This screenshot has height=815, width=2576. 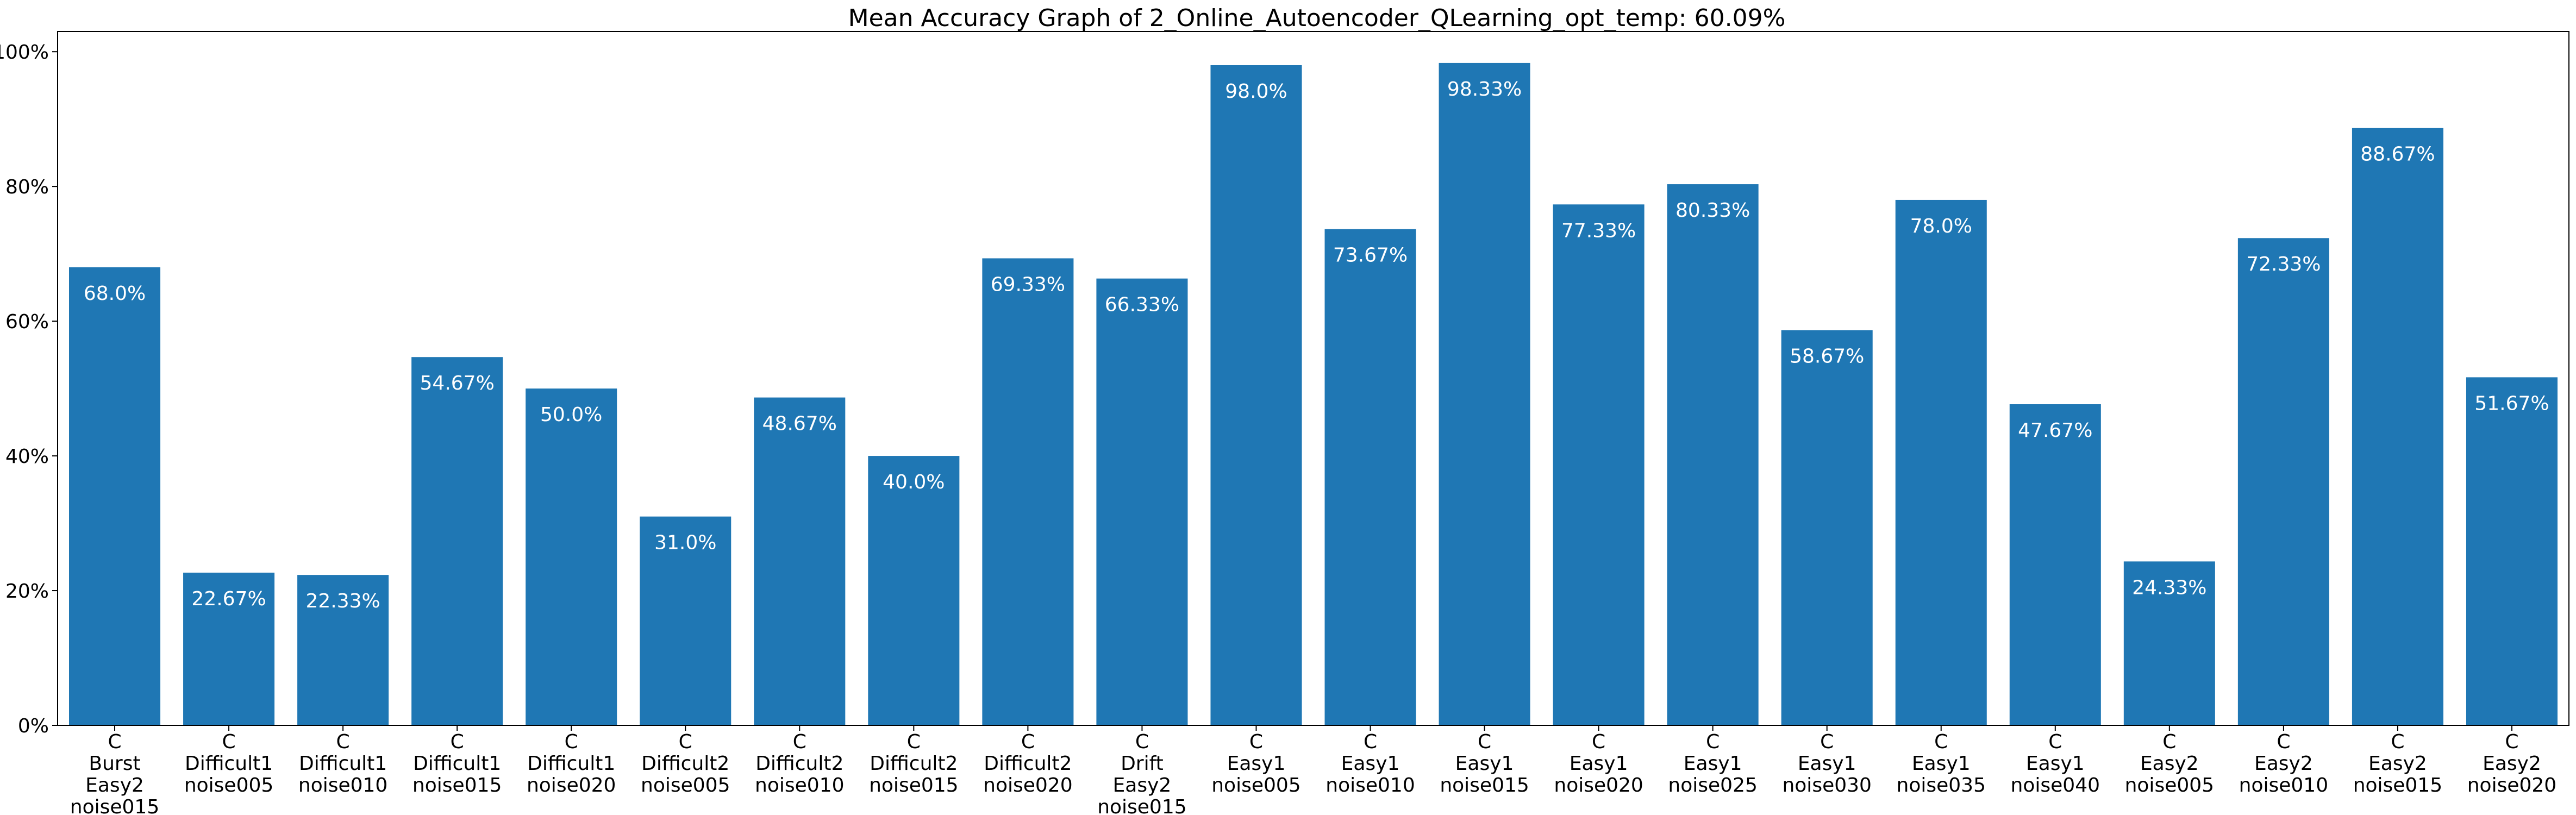 What do you see at coordinates (1142, 764) in the screenshot?
I see `x-tick-label-line: Drift` at bounding box center [1142, 764].